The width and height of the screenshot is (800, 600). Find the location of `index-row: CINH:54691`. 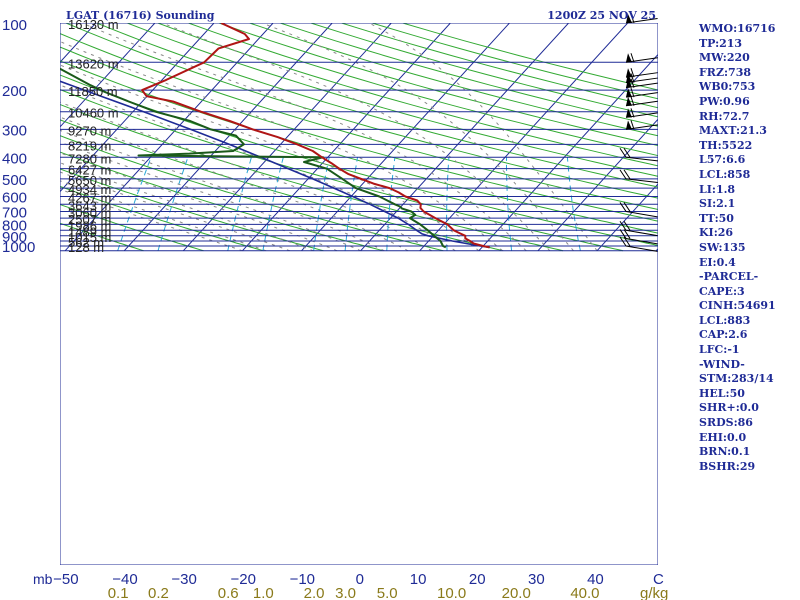

index-row: CINH:54691 is located at coordinates (737, 306).